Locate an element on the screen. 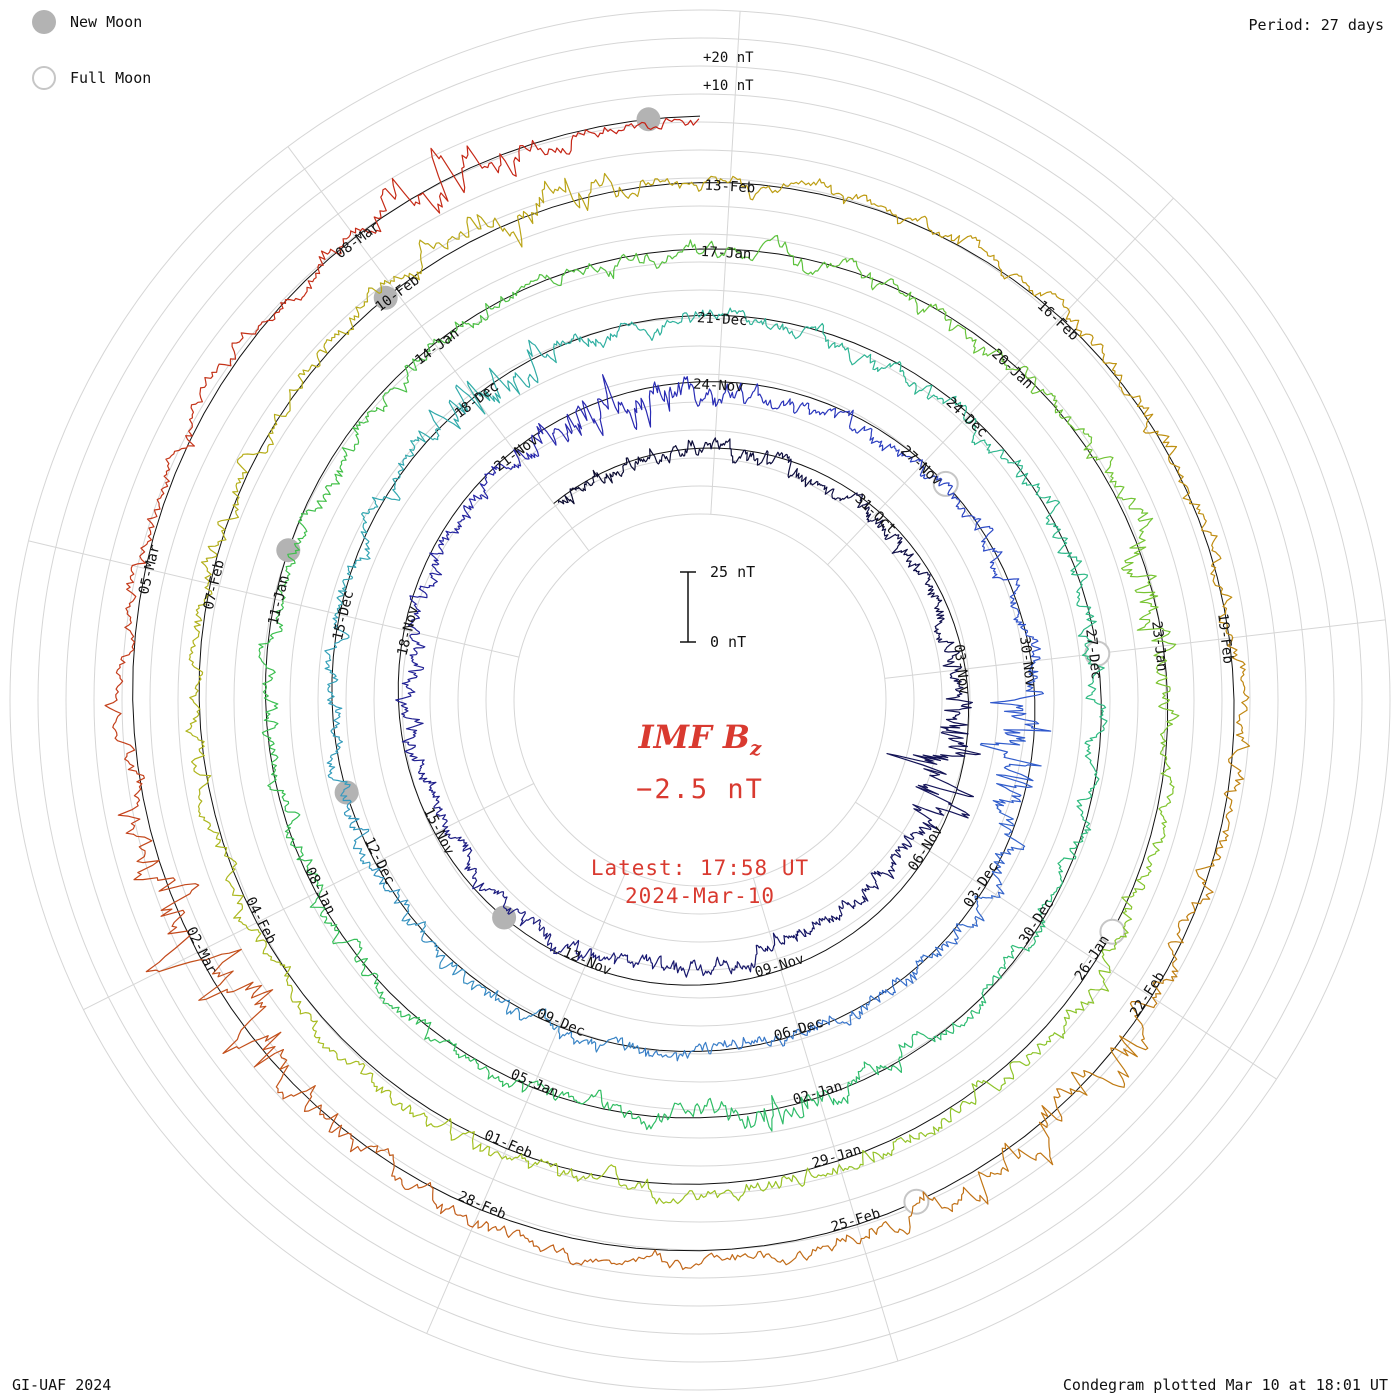 This screenshot has height=1400, width=1400. latest-date-line: 2024-Mar-10 is located at coordinates (700, 896).